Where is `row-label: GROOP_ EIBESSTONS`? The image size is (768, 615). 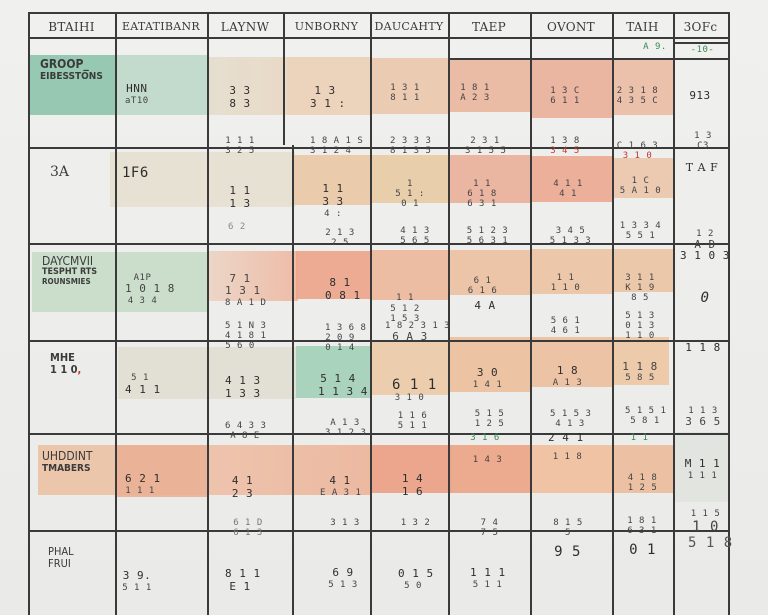
row-label: GROOP_ EIBESSTONS is located at coordinates (71, 69).